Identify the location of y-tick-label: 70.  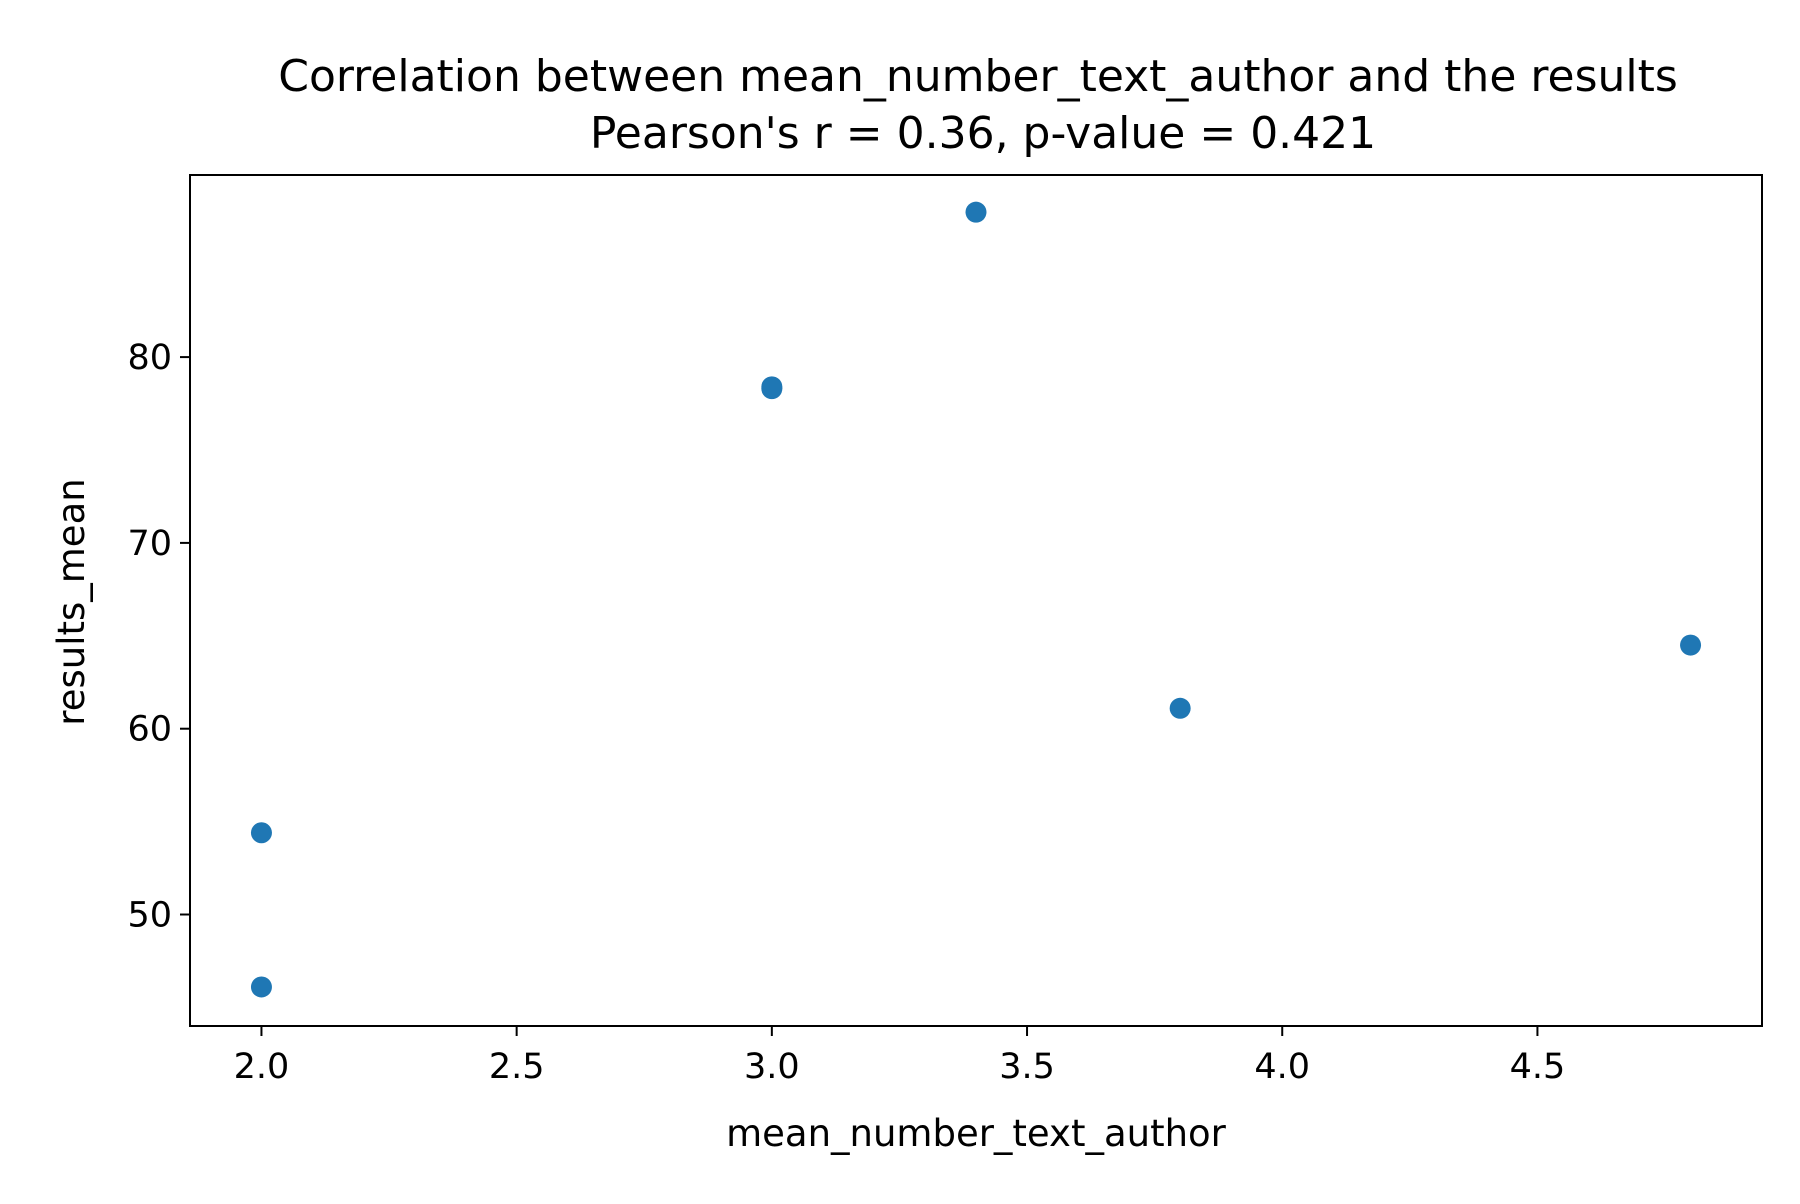
(149, 544).